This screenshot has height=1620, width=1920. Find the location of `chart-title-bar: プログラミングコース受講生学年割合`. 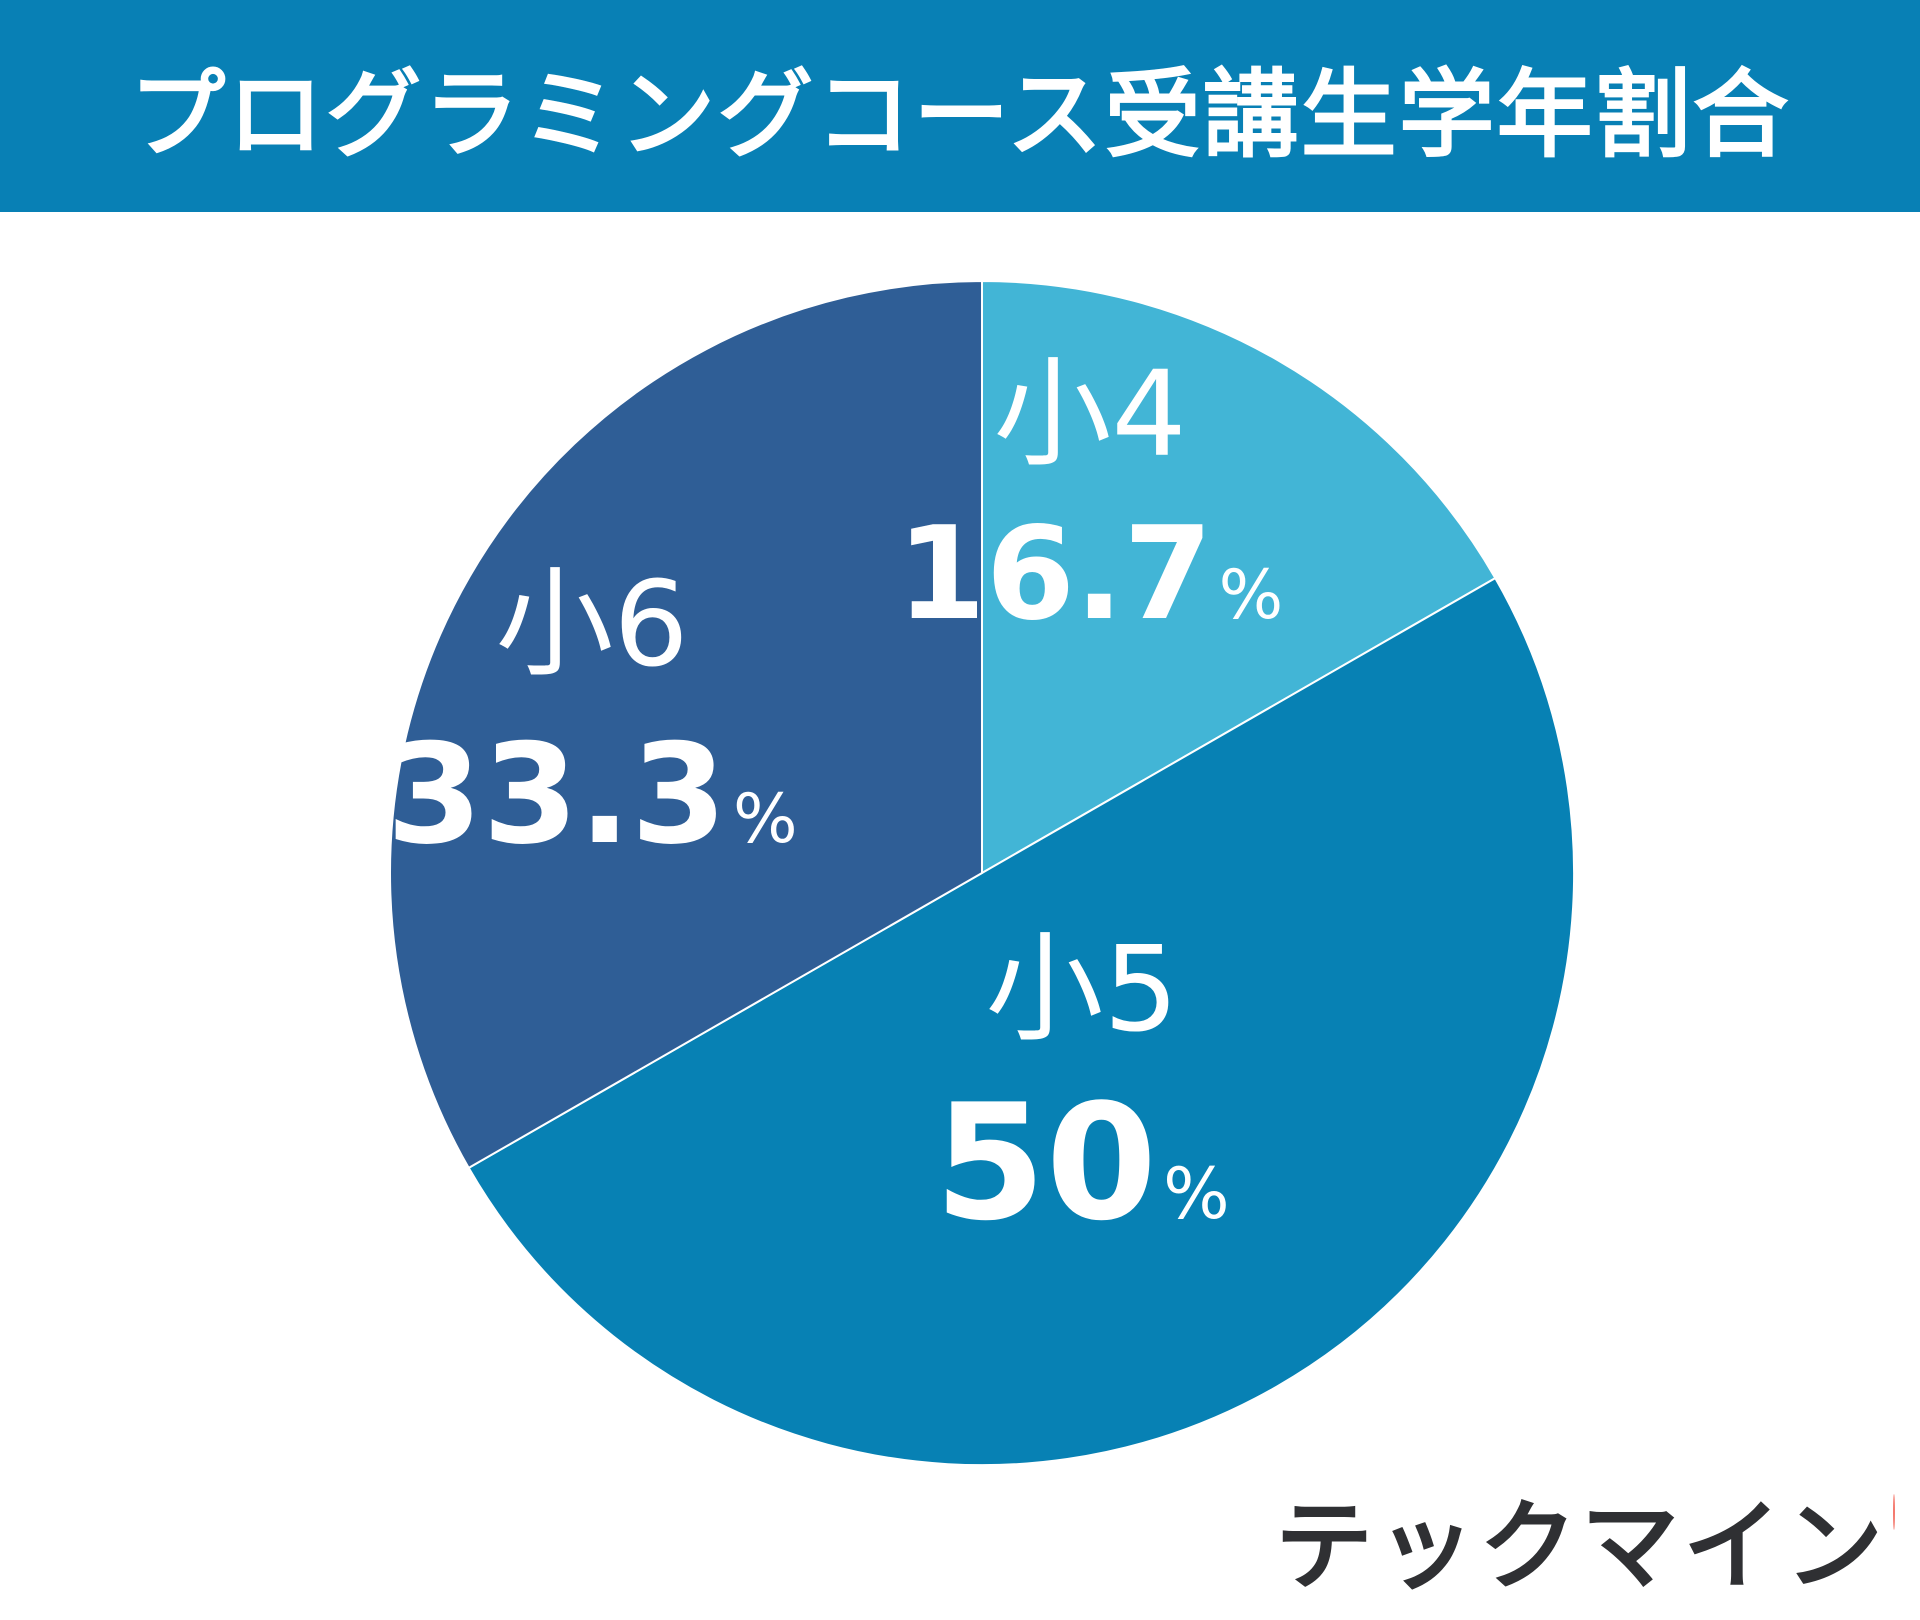

chart-title-bar: プログラミングコース受講生学年割合 is located at coordinates (960, 106).